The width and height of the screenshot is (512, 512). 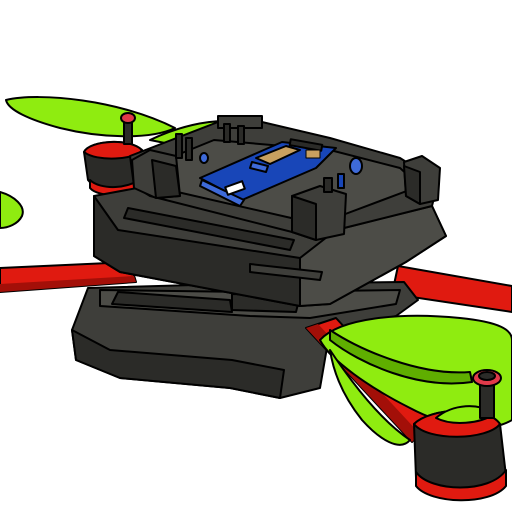 What do you see at coordinates (12, 210) in the screenshot?
I see `propeller-left-edge` at bounding box center [12, 210].